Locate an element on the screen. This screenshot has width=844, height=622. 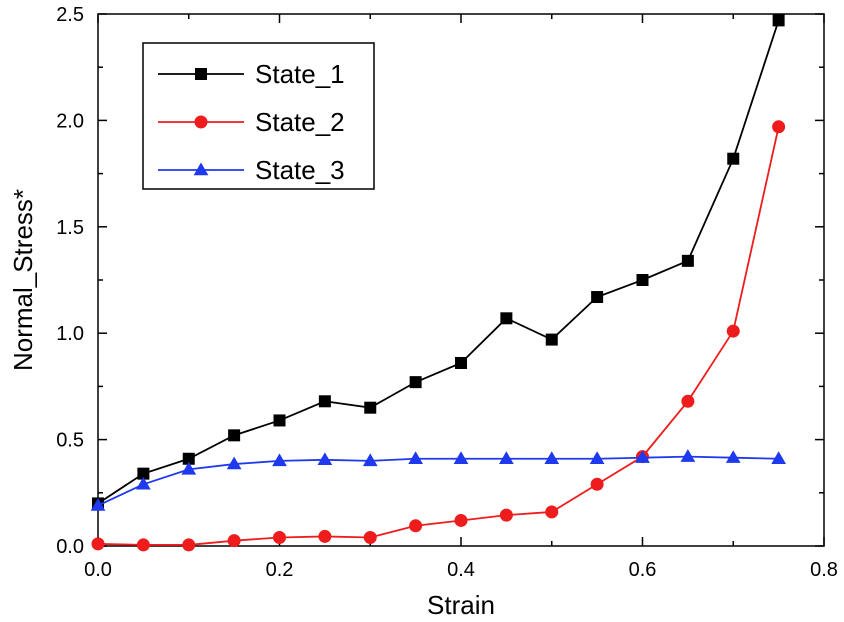
y-tick-label: 2.0 is located at coordinates (70, 121).